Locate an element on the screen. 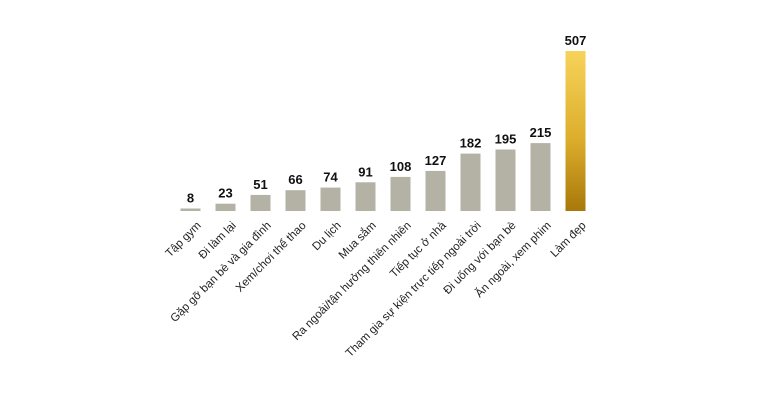  bar-tap-gym is located at coordinates (190, 209).